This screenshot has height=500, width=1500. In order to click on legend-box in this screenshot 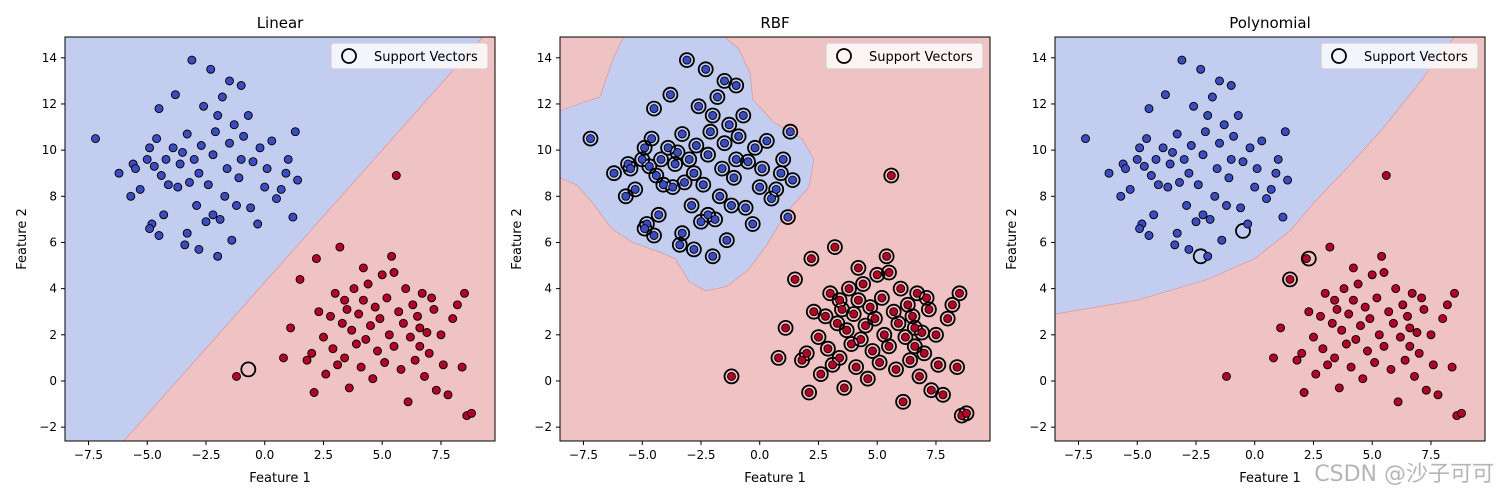, I will do `click(409, 56)`.